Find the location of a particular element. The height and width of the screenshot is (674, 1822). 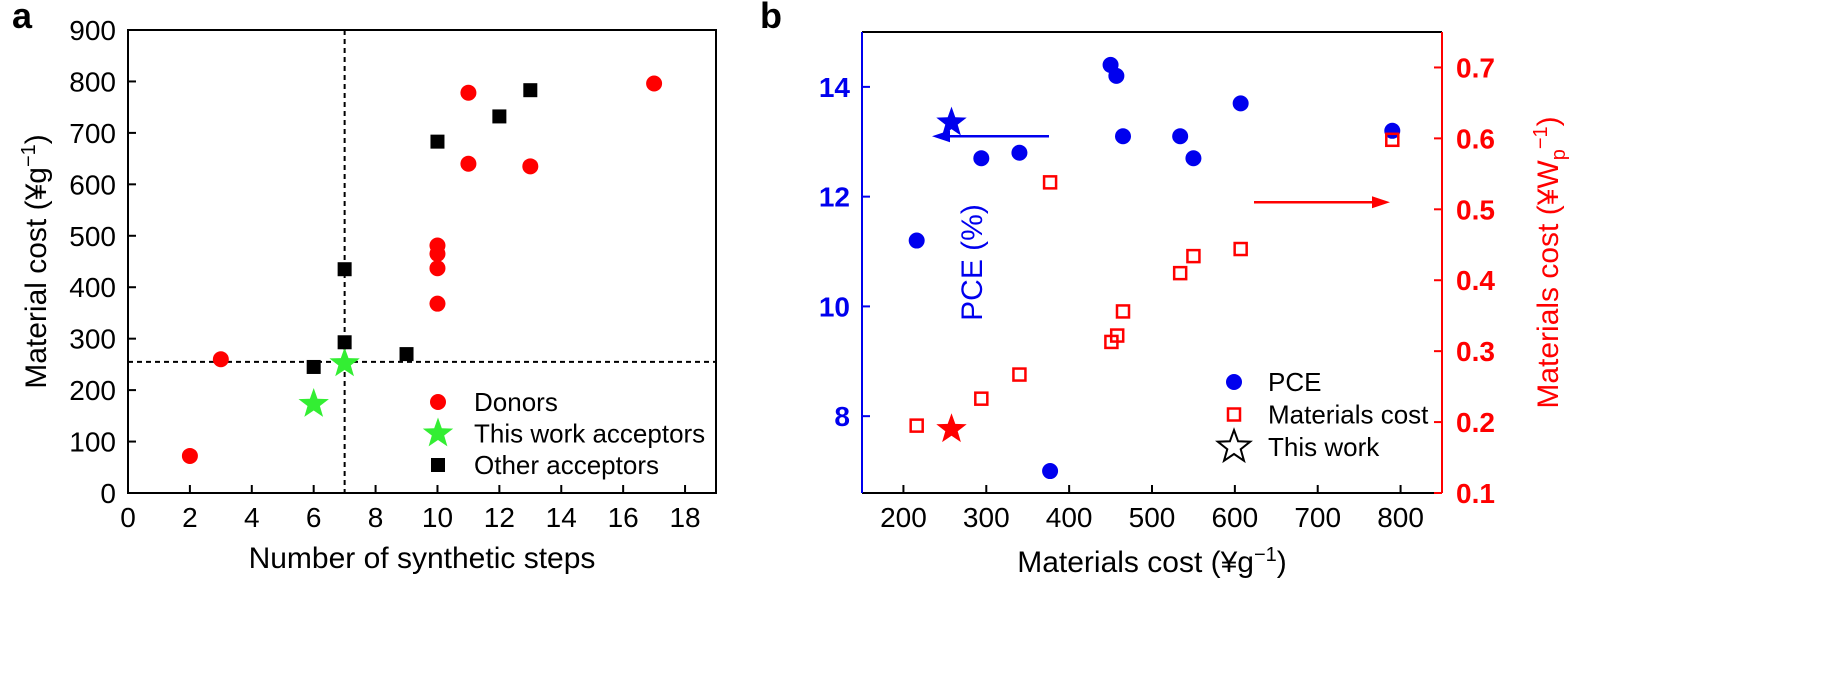

y-tick-label: 700 is located at coordinates (92, 133).